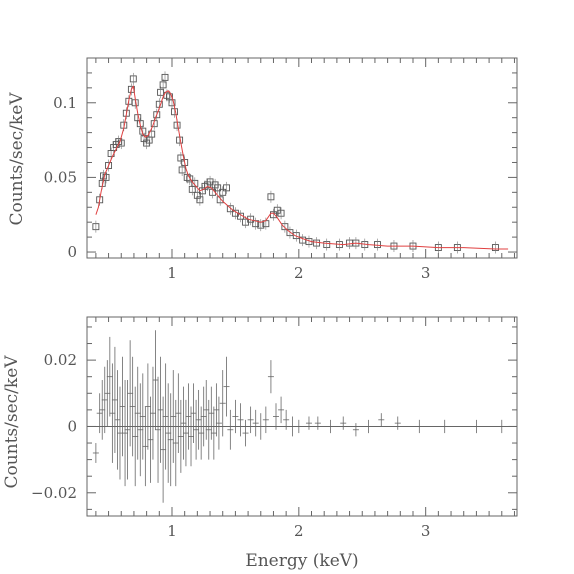 This screenshot has height=574, width=574. What do you see at coordinates (60, 177) in the screenshot?
I see `y-tick-label: 0.05` at bounding box center [60, 177].